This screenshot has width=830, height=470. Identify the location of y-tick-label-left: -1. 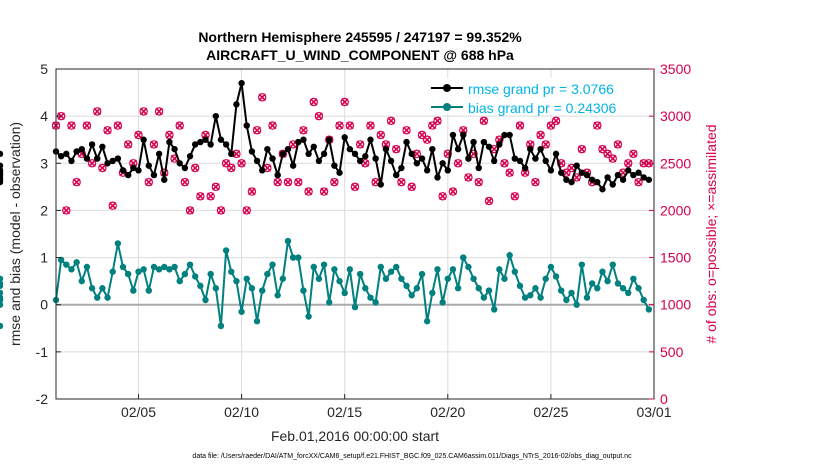
(42, 352).